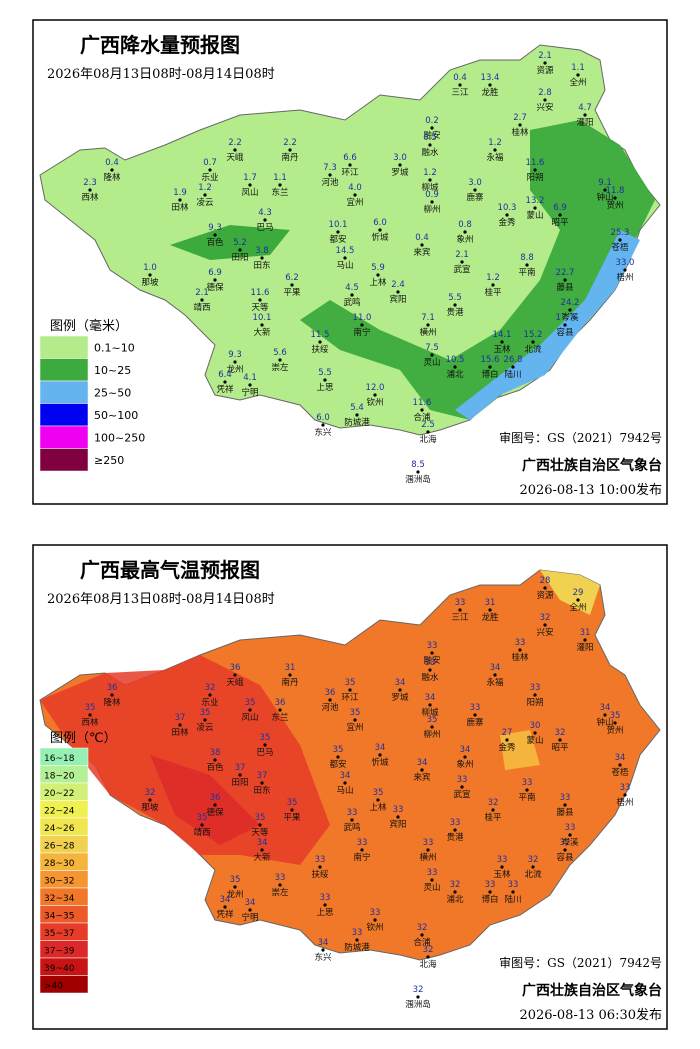  Describe the element at coordinates (59, 881) in the screenshot. I see `legend-label: 30~32` at that location.